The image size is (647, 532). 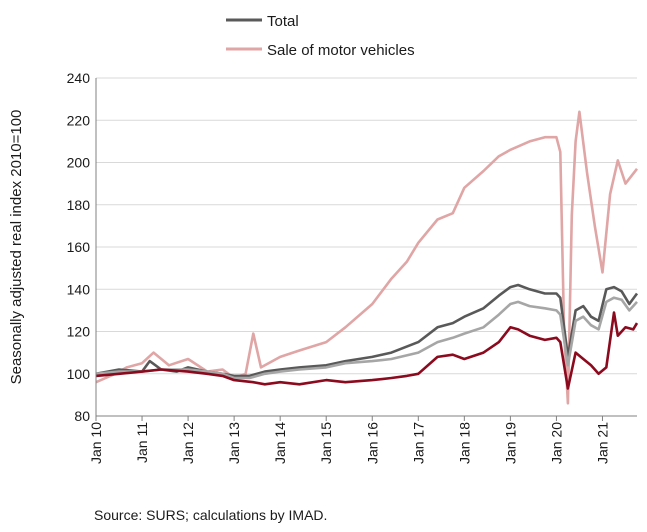 What do you see at coordinates (280, 443) in the screenshot?
I see `x-tick-label: Jan 14` at bounding box center [280, 443].